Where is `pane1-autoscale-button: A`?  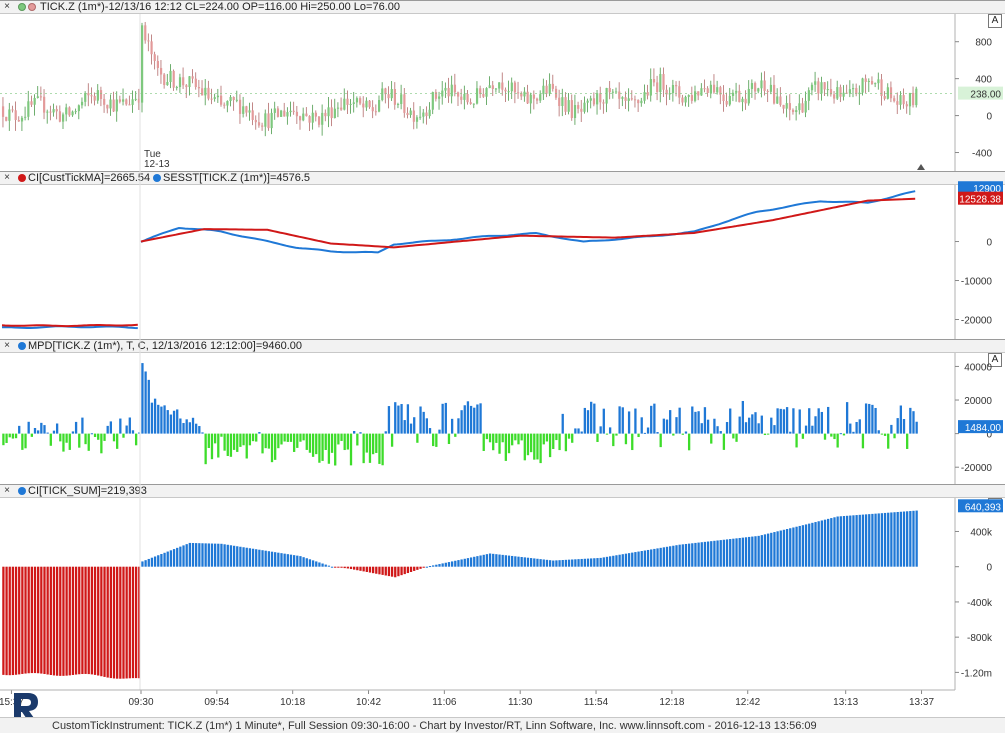
pane1-autoscale-button: A is located at coordinates (995, 21).